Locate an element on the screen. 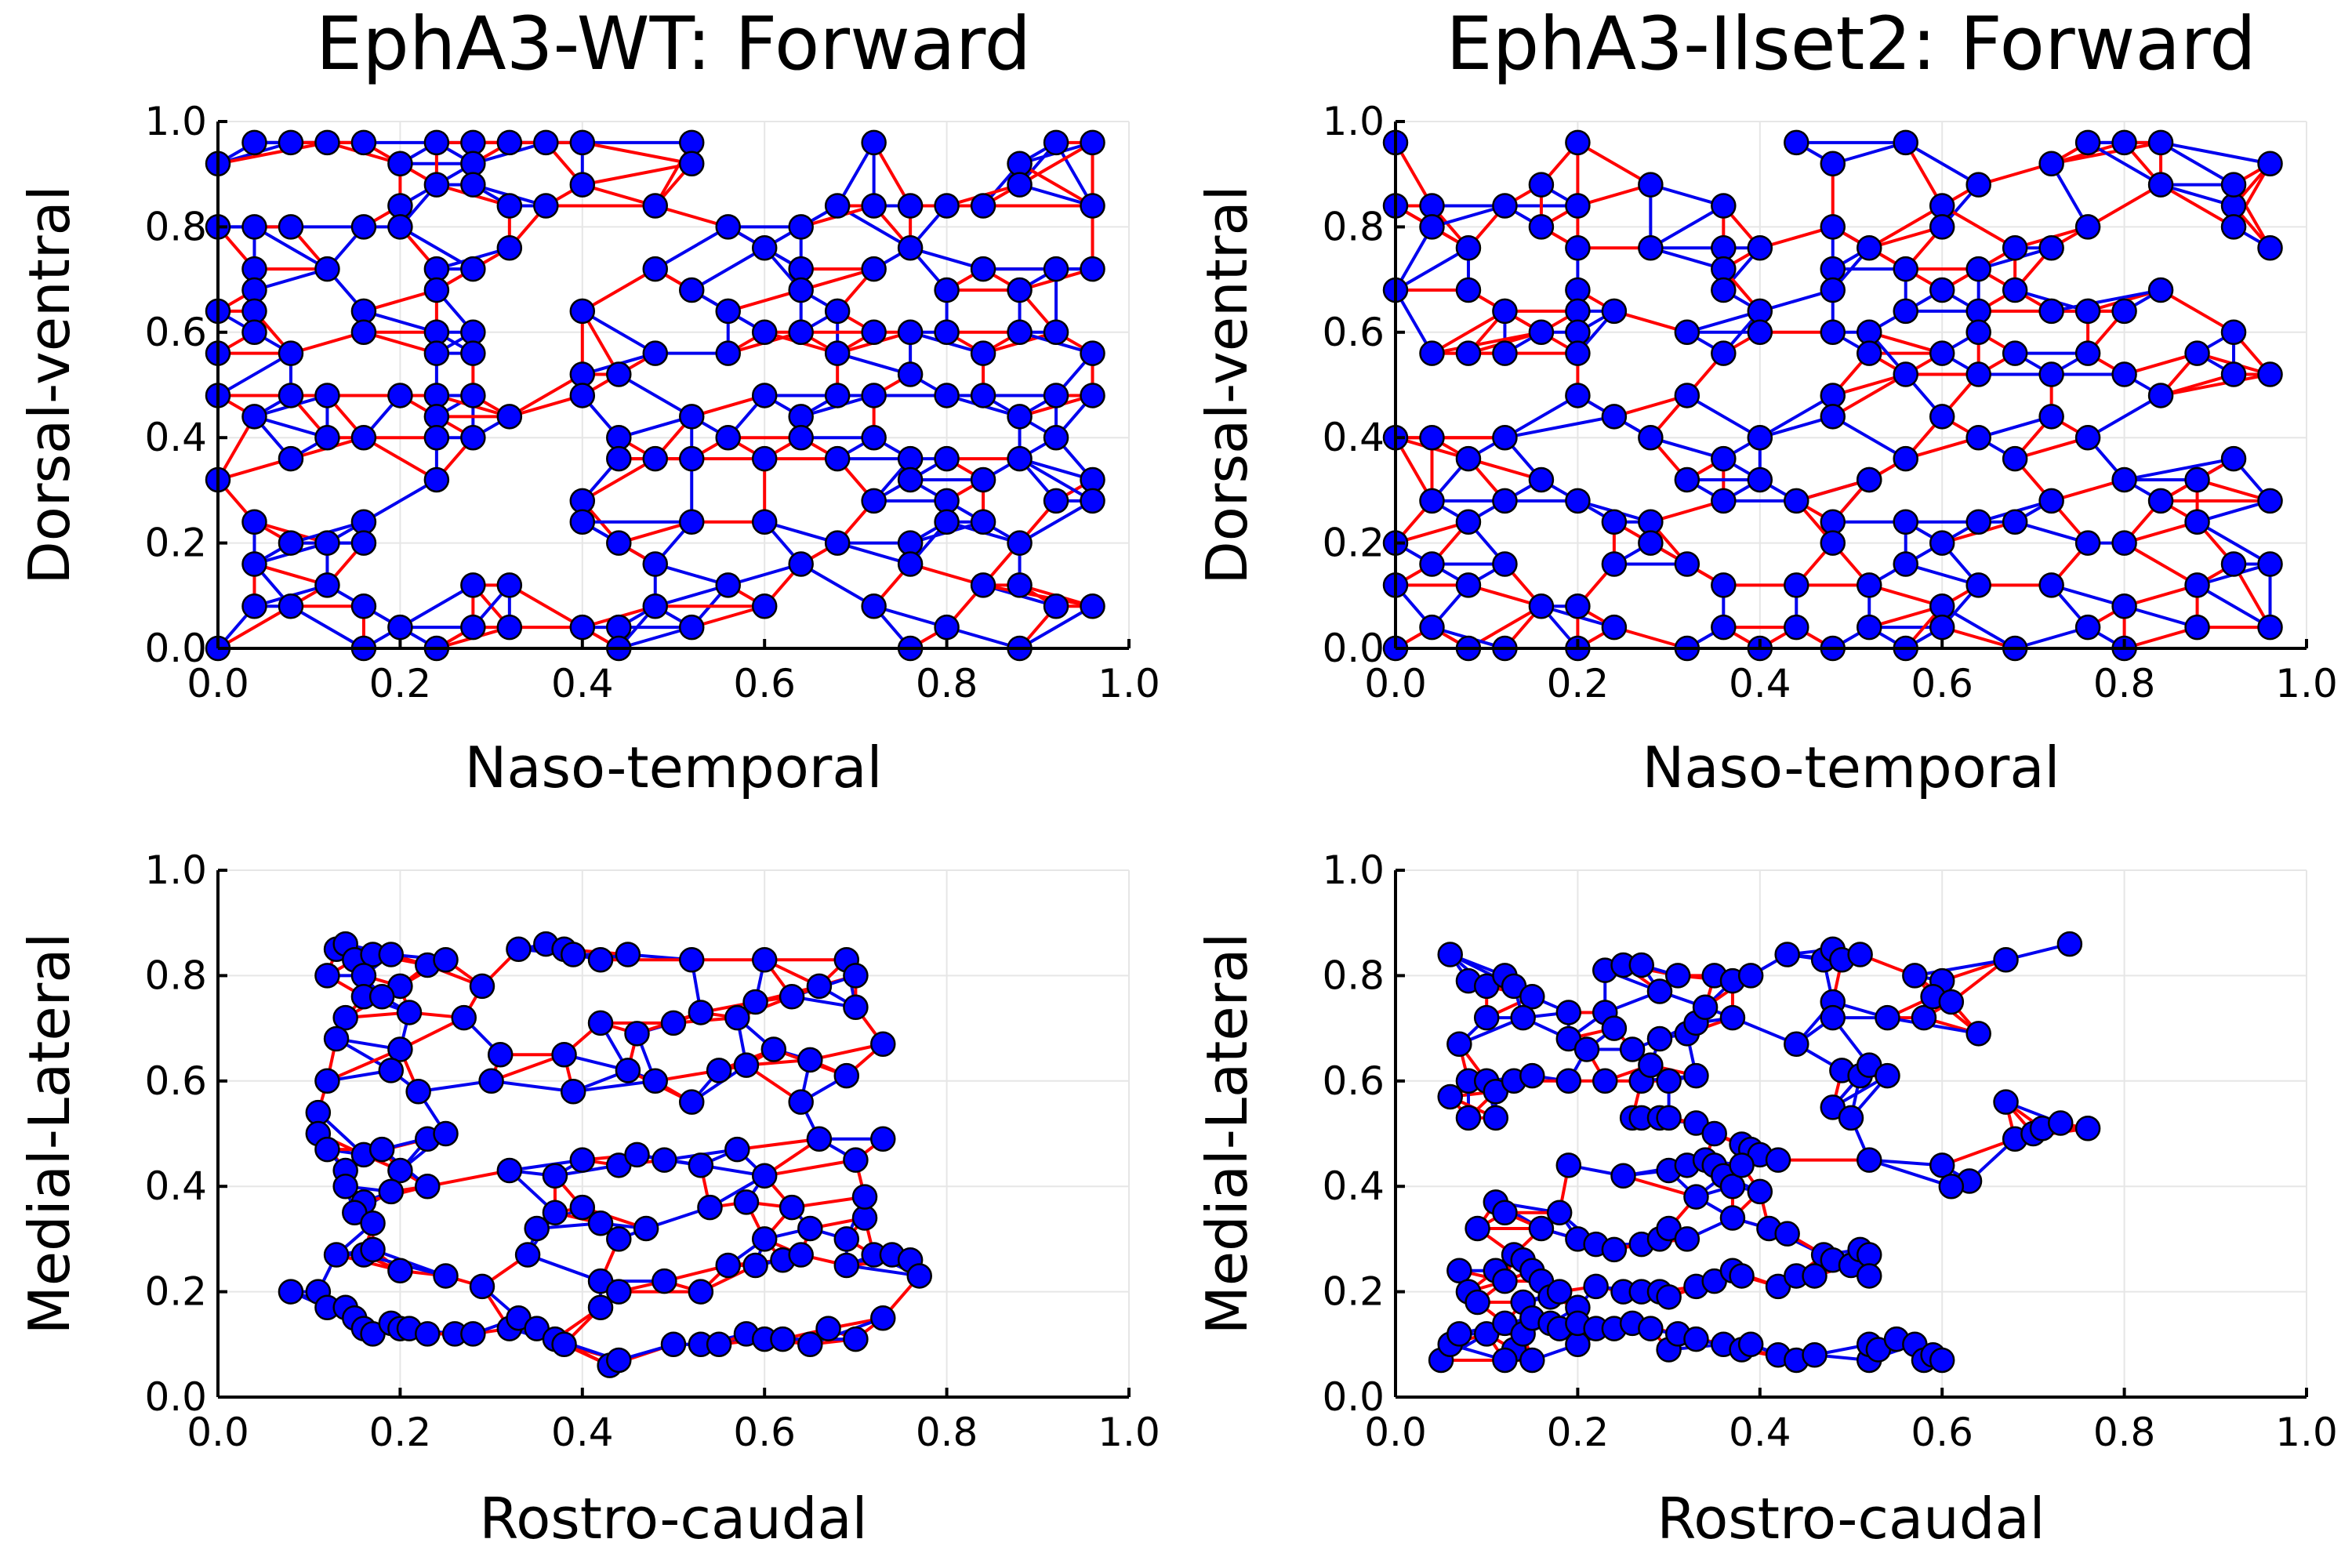 Image resolution: width=2352 pixels, height=1568 pixels. y-tick-label: 0.2 is located at coordinates (175, 543).